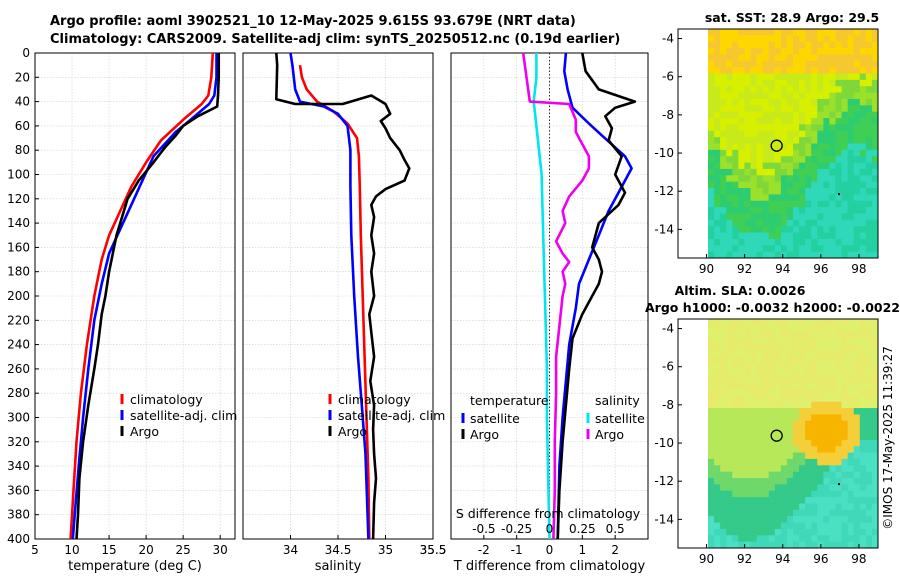 The image size is (900, 580). I want to click on map-lat-label: -8, so click(668, 115).